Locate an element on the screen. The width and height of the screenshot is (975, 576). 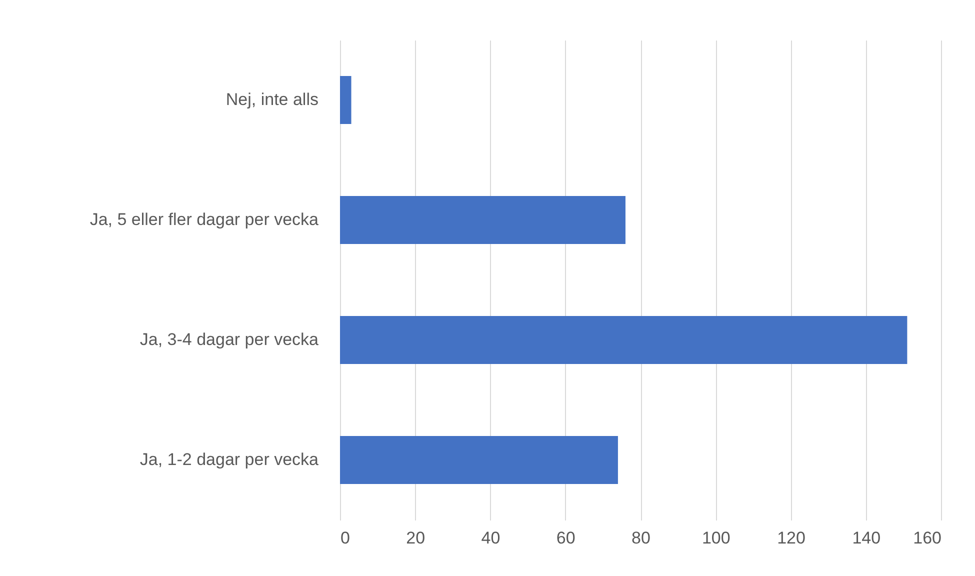
x-tick-label: 40 is located at coordinates (490, 538).